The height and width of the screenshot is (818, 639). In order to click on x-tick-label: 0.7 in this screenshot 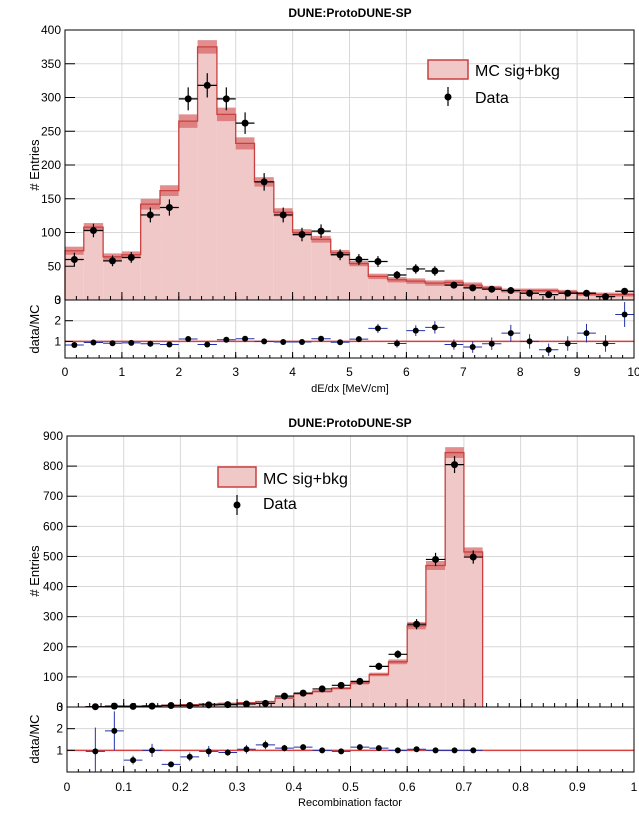, I will do `click(464, 787)`.